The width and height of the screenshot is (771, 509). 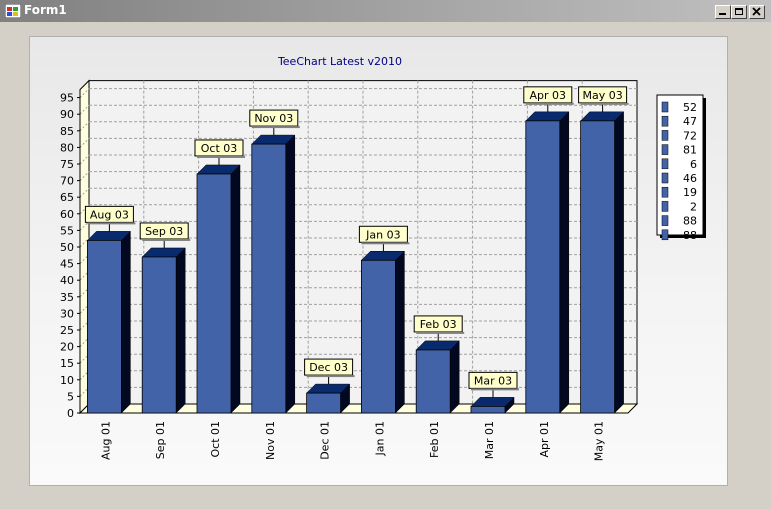 What do you see at coordinates (215, 439) in the screenshot?
I see `x-tick-label: Oct 01` at bounding box center [215, 439].